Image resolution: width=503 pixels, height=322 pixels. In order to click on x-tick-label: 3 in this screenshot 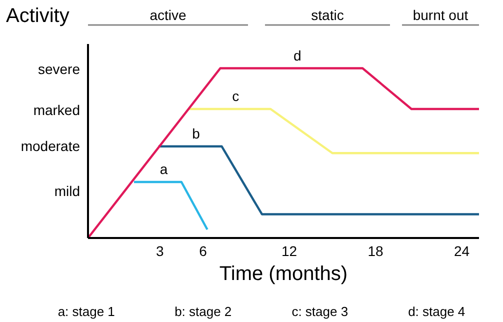, I will do `click(160, 250)`.